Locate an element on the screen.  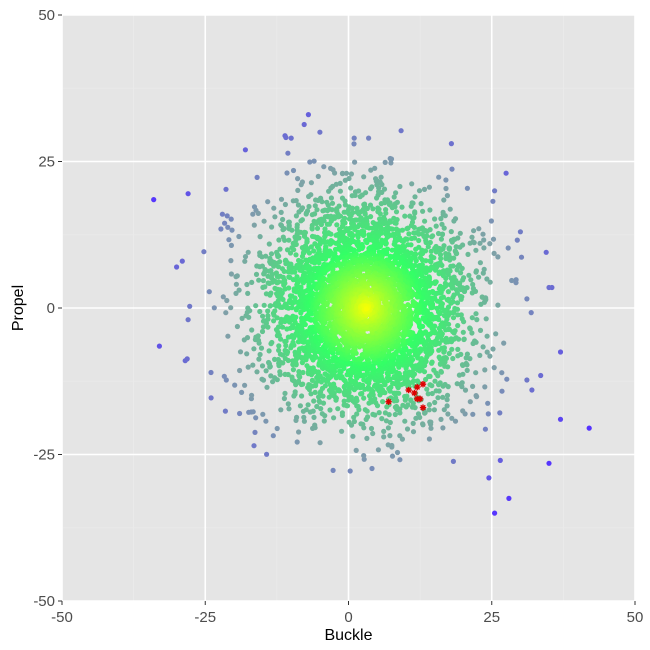
x-tick-label: 50 is located at coordinates (635, 617).